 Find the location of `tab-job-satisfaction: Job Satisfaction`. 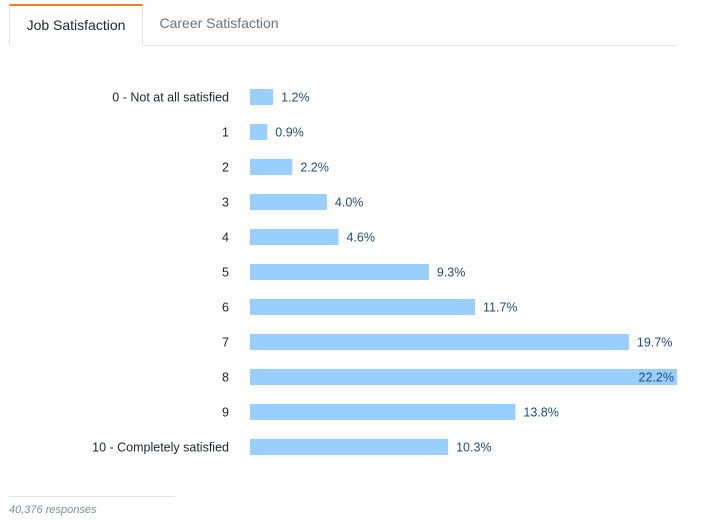

tab-job-satisfaction: Job Satisfaction is located at coordinates (76, 25).